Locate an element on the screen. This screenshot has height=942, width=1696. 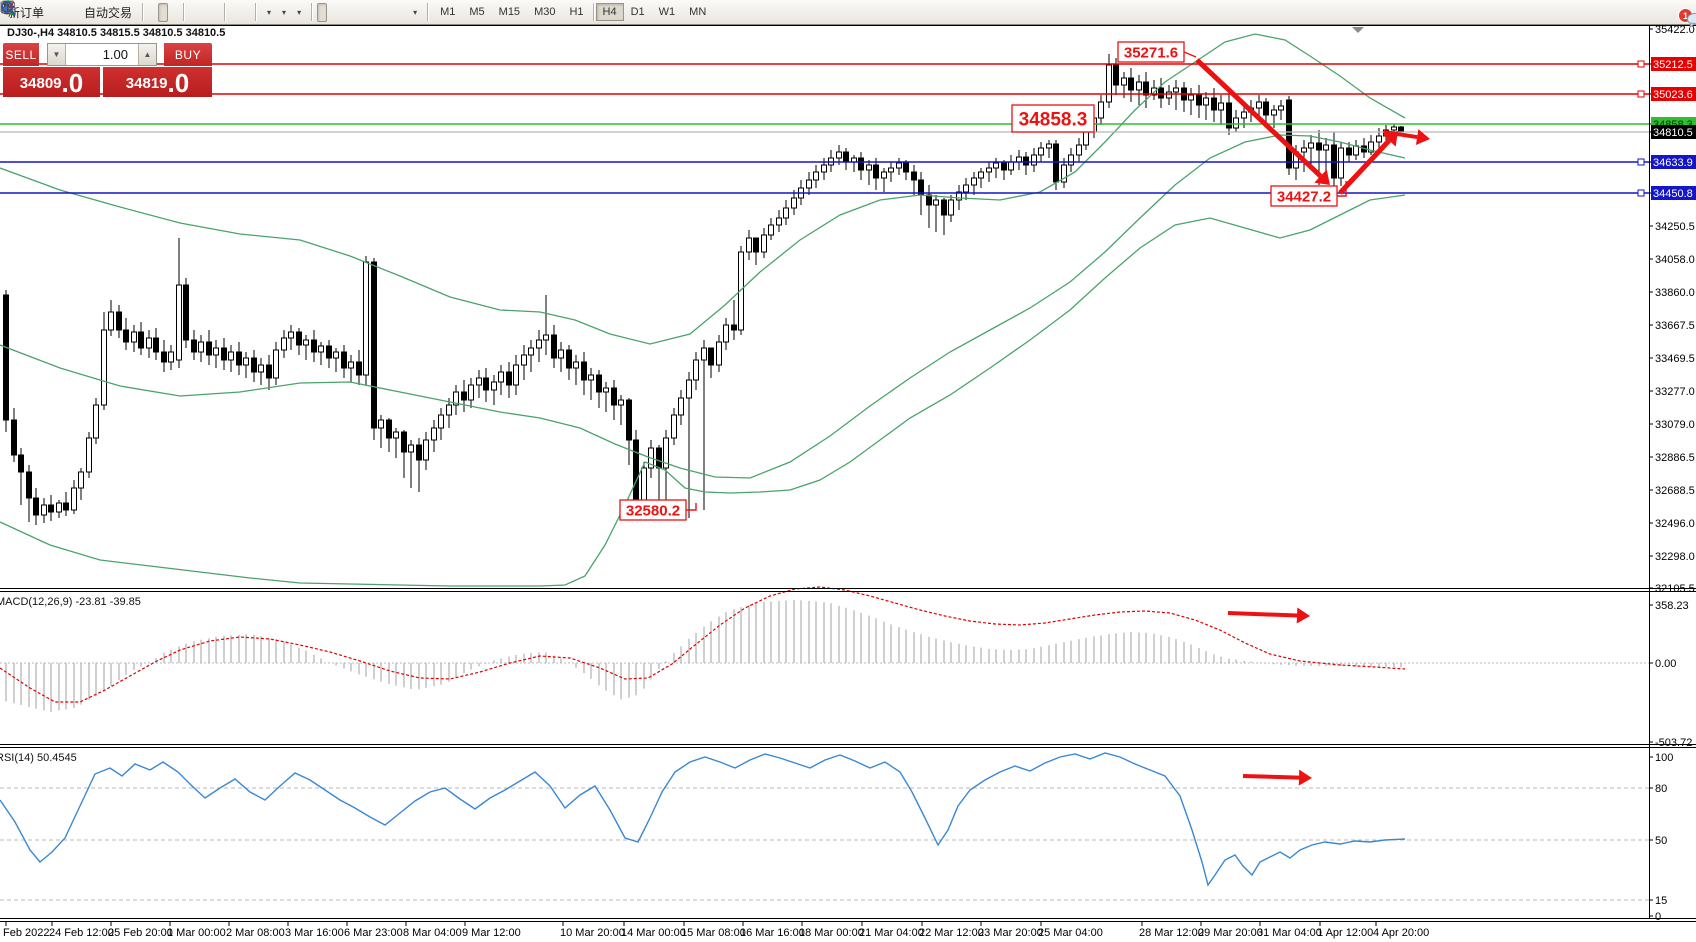
line-chart-button is located at coordinates (89, 12).